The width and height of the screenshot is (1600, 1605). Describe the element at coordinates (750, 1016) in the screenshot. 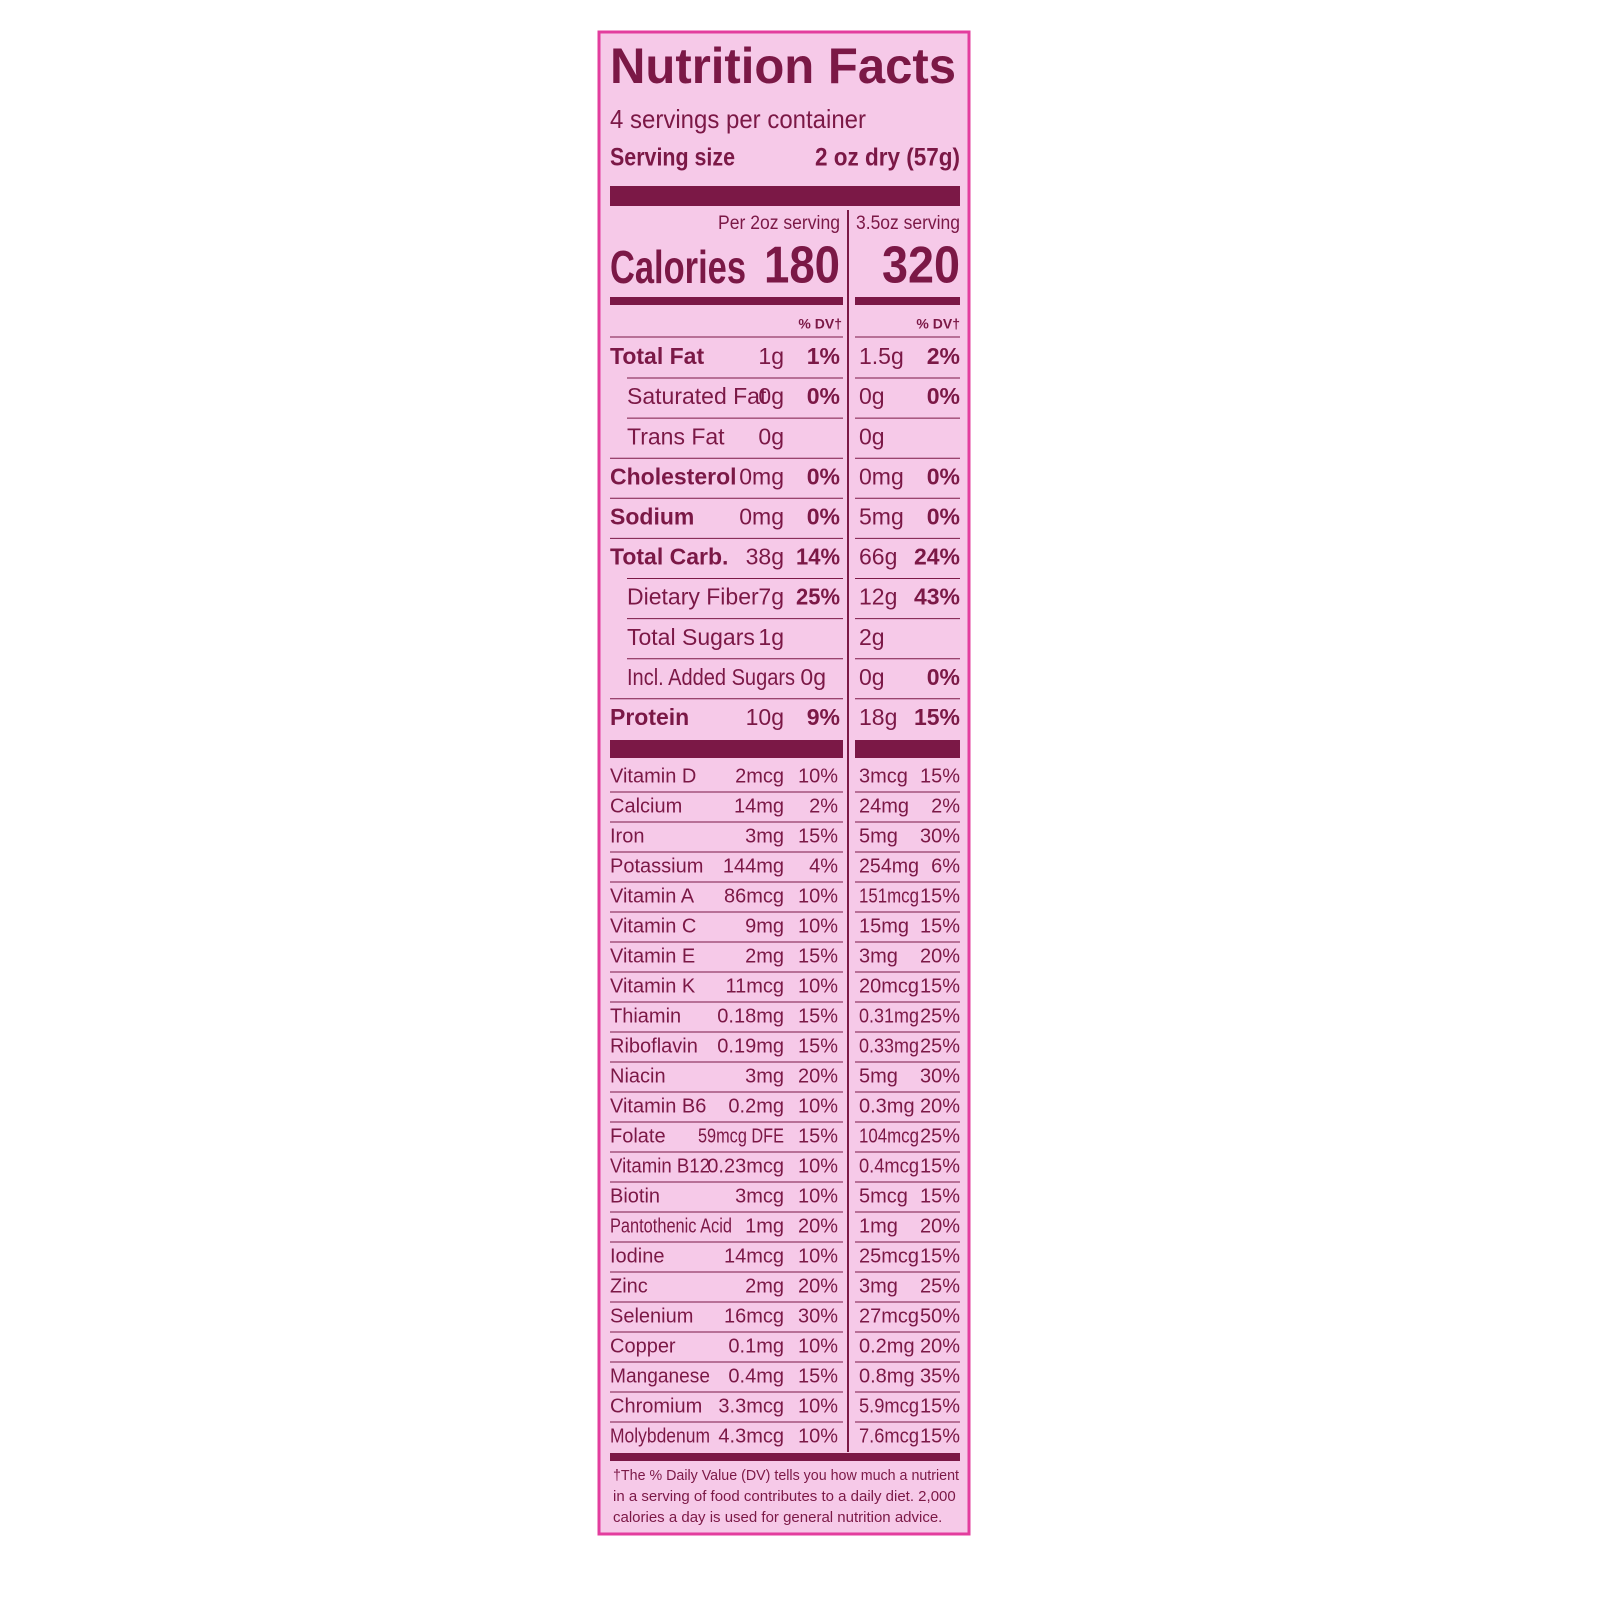

I see `vitamin-amount: 0.18mg` at that location.